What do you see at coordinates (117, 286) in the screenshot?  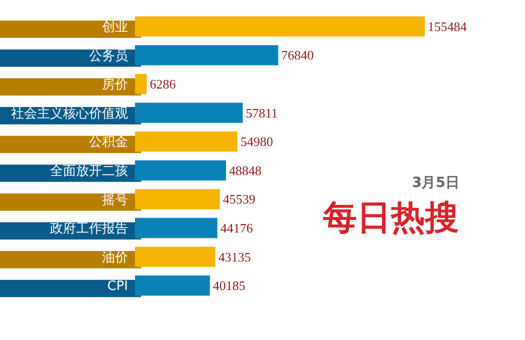 I see `y-tick-label: CPI` at bounding box center [117, 286].